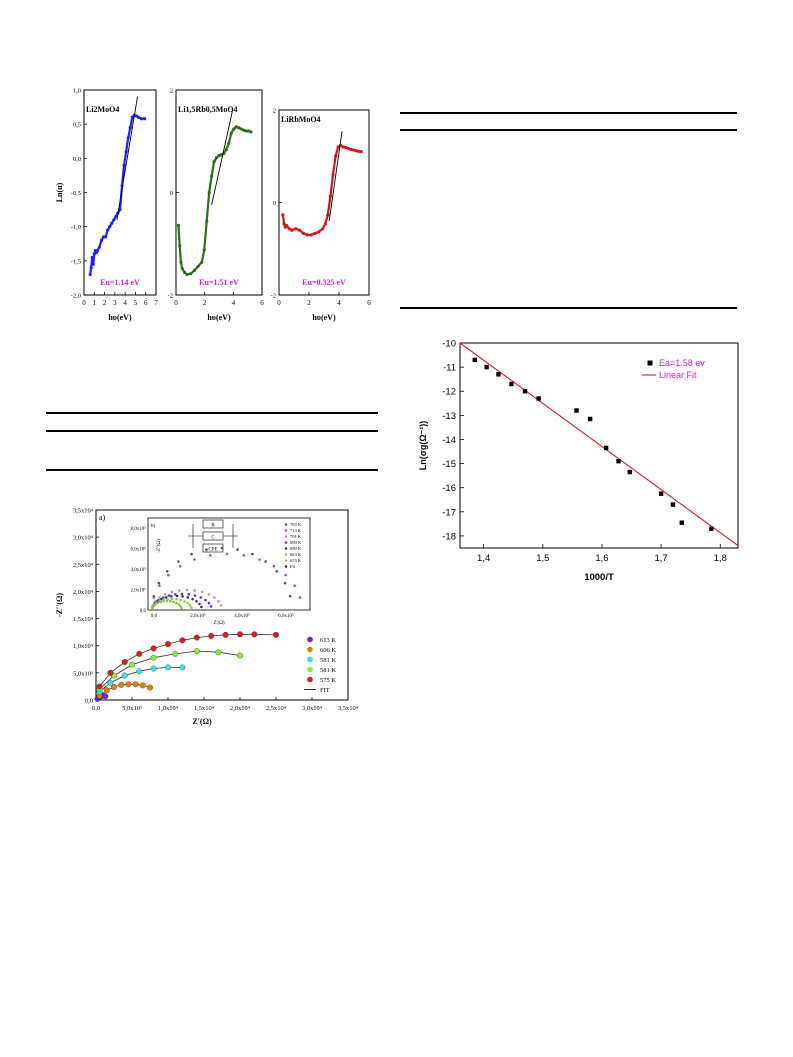  What do you see at coordinates (324, 282) in the screenshot?
I see `urbach-energy-label: Eu=0.325 eV` at bounding box center [324, 282].